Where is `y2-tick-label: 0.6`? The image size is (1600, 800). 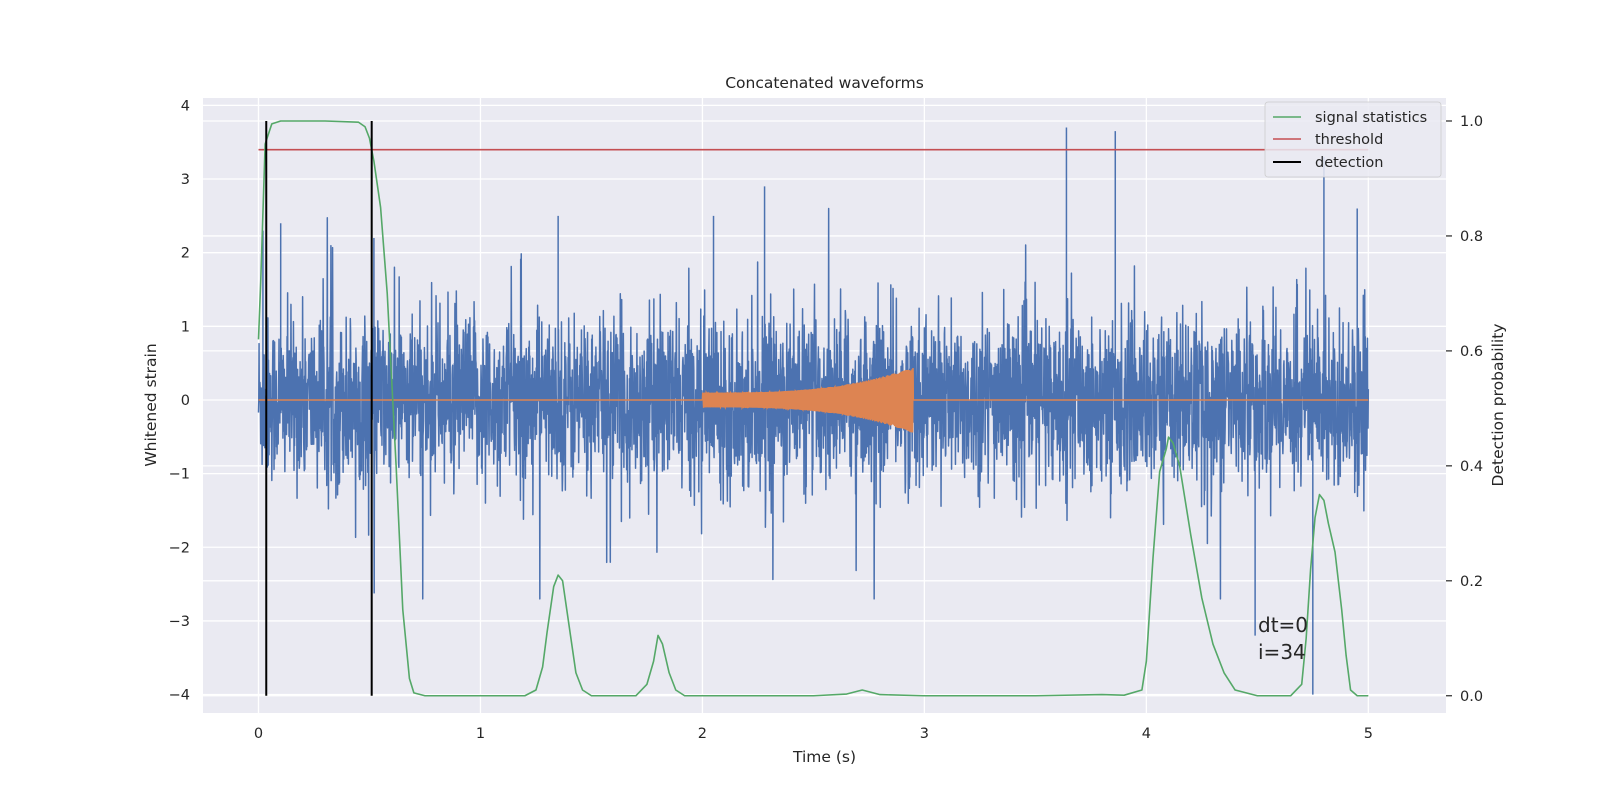
y2-tick-label: 0.6 is located at coordinates (1471, 352).